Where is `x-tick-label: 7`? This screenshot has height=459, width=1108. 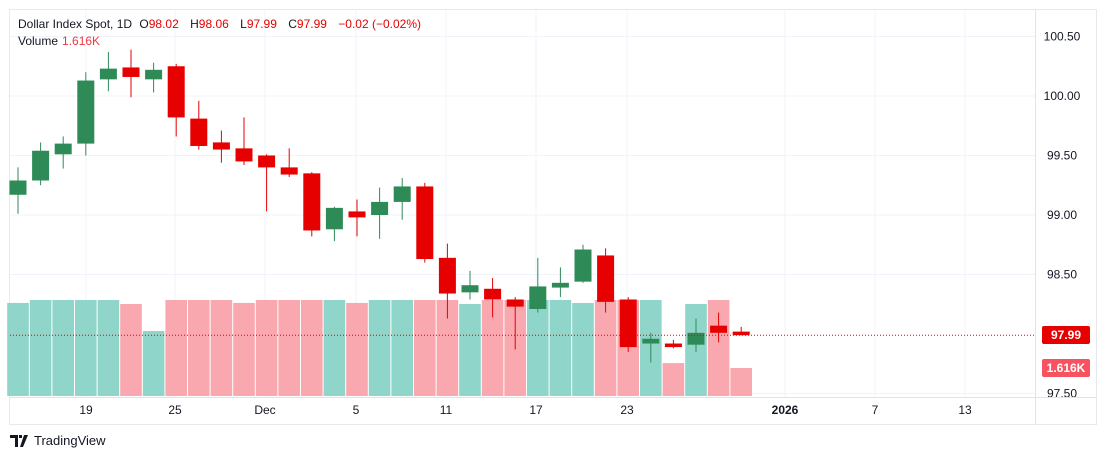 x-tick-label: 7 is located at coordinates (875, 410).